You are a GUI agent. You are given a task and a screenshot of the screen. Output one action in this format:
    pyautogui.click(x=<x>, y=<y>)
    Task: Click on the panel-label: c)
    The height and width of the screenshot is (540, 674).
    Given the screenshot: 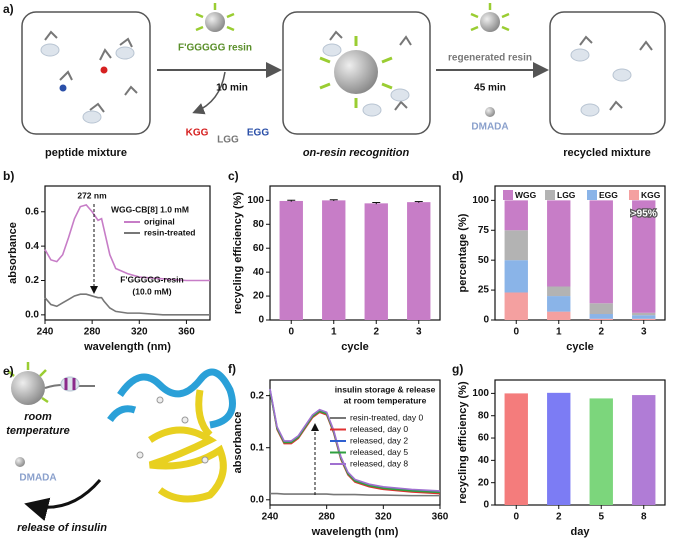 What is the action you would take?
    pyautogui.click(x=233, y=176)
    